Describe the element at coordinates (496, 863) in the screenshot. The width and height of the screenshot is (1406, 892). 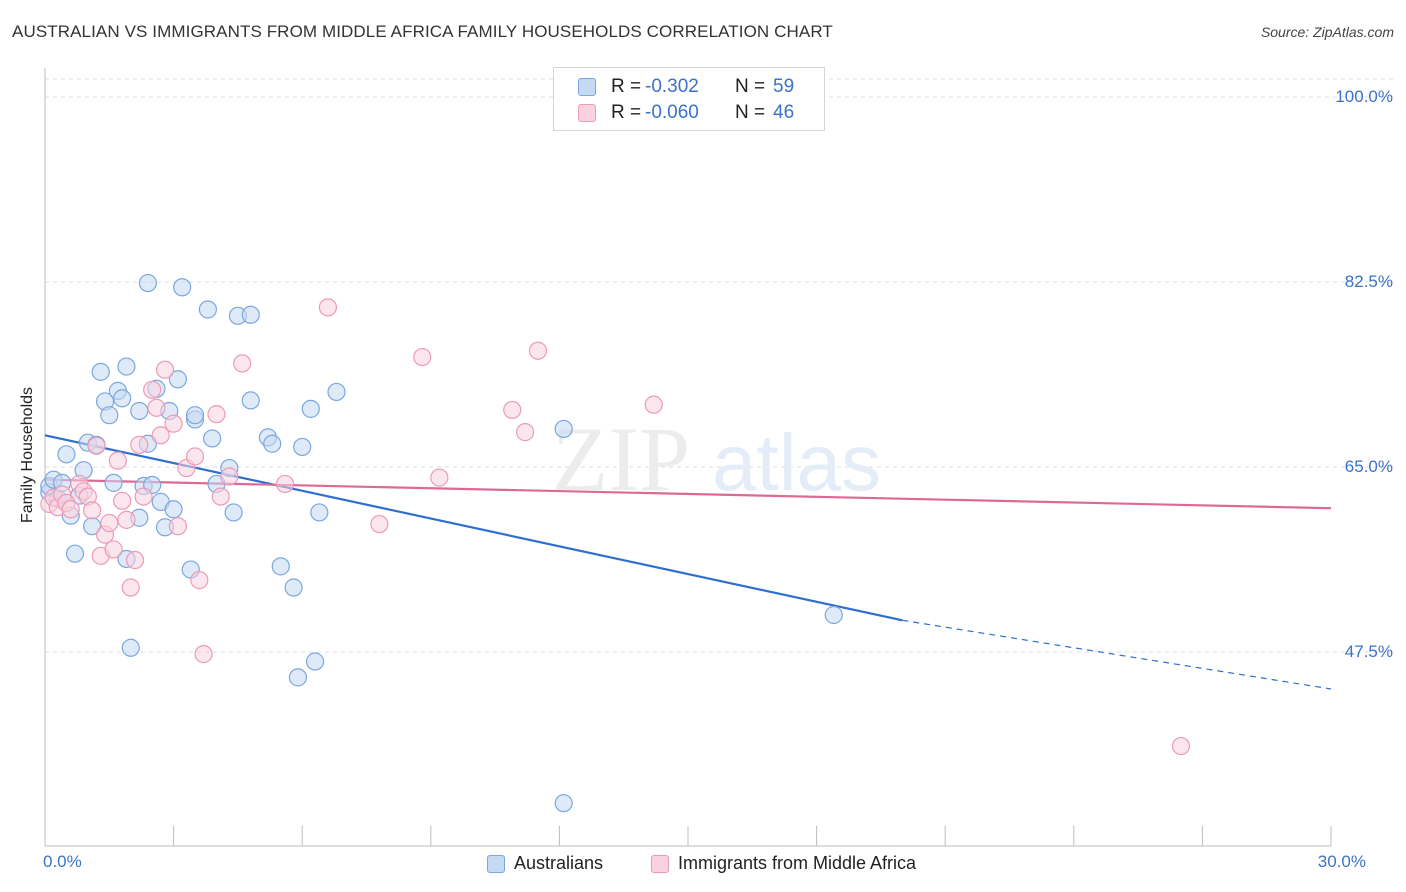
I see `bottom-legend-swatch-blue` at that location.